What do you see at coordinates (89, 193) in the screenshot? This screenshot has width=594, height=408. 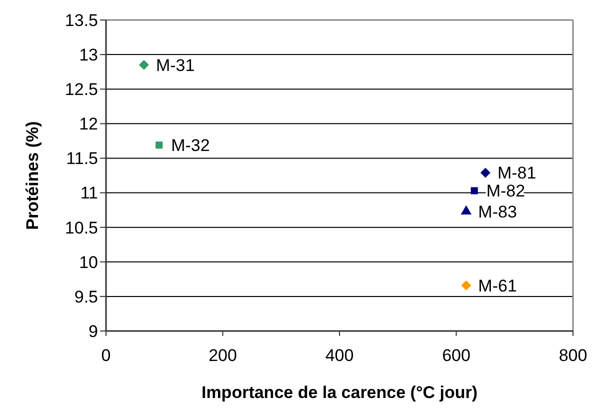 I see `y-tick-label: 11` at bounding box center [89, 193].